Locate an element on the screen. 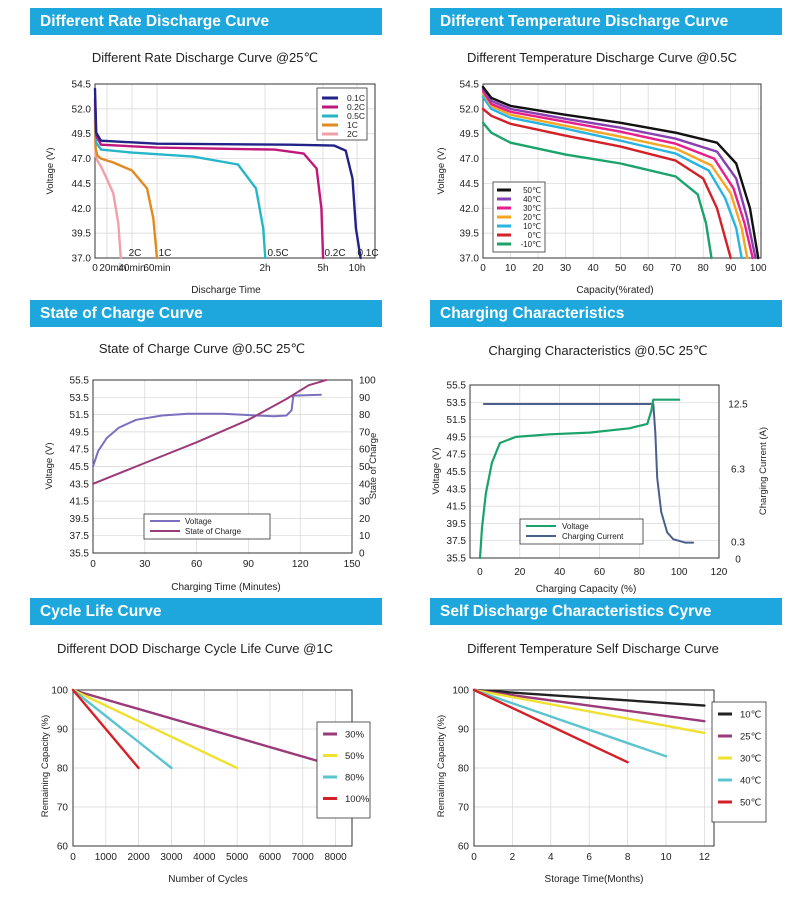  series-end-label: 2C is located at coordinates (135, 253).